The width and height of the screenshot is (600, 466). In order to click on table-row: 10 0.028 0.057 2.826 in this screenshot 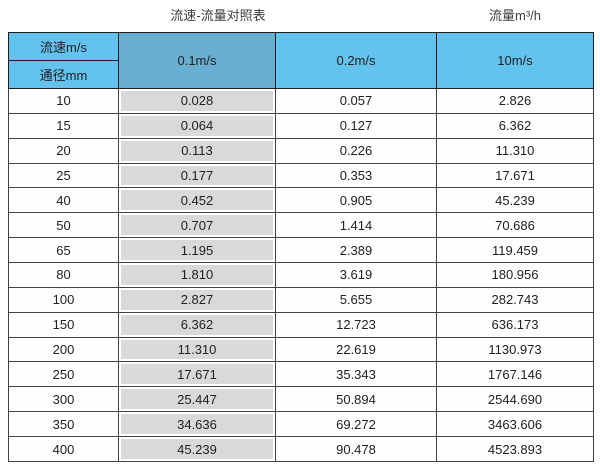, I will do `click(301, 101)`.